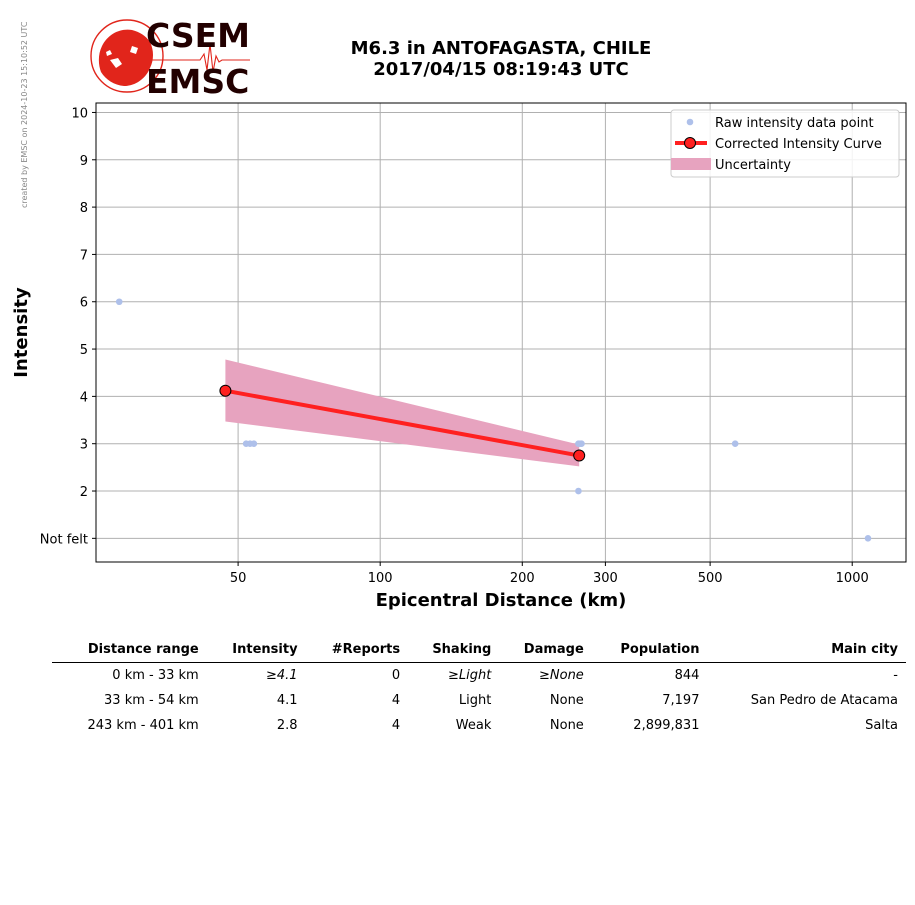 The height and width of the screenshot is (905, 915). What do you see at coordinates (687, 675) in the screenshot?
I see `cell-population: 844` at bounding box center [687, 675].